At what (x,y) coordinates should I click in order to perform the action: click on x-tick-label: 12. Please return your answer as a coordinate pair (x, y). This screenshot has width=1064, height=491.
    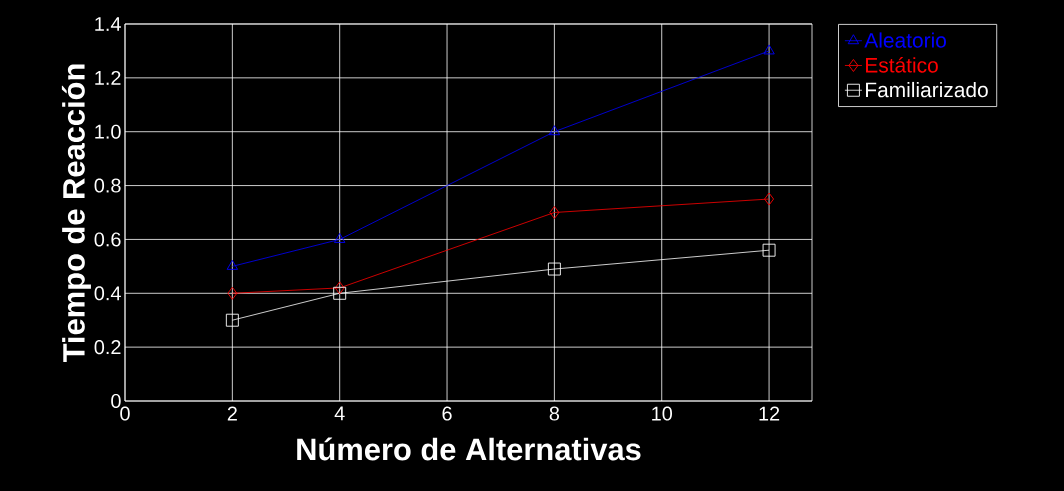
    Looking at the image, I should click on (769, 413).